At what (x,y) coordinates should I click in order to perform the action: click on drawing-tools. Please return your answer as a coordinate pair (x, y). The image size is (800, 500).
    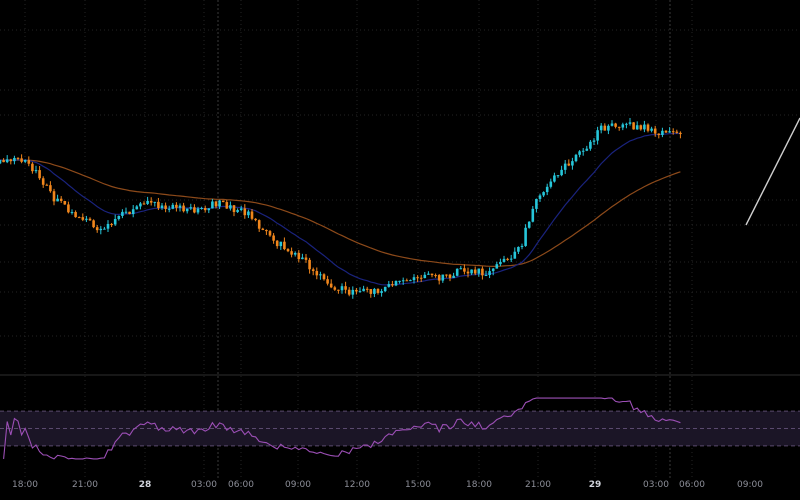
    Looking at the image, I should click on (772, 171).